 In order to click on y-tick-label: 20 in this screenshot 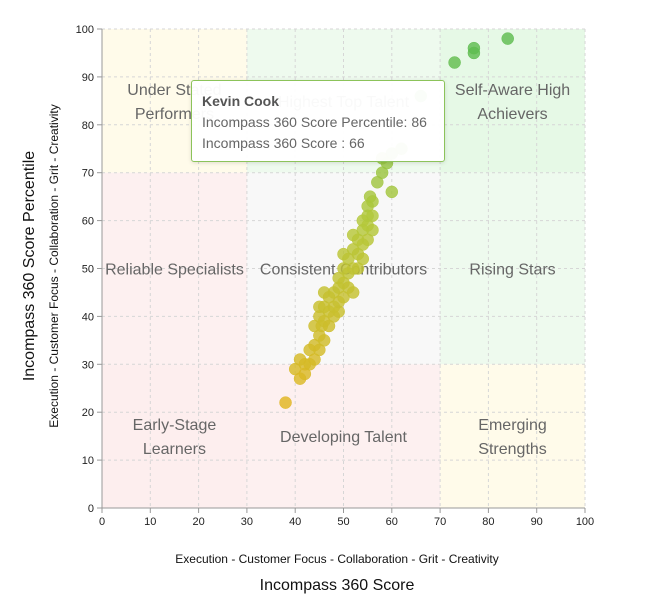, I will do `click(88, 413)`.